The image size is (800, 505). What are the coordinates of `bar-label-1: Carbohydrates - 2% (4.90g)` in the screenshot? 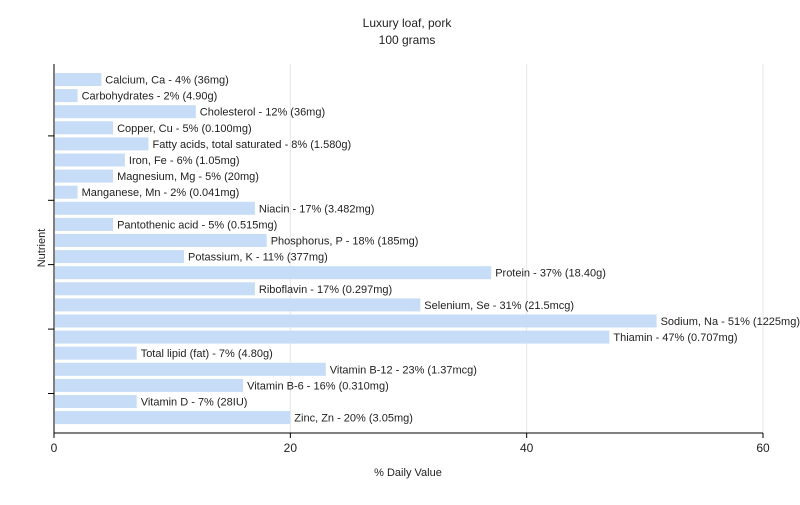 It's located at (150, 97).